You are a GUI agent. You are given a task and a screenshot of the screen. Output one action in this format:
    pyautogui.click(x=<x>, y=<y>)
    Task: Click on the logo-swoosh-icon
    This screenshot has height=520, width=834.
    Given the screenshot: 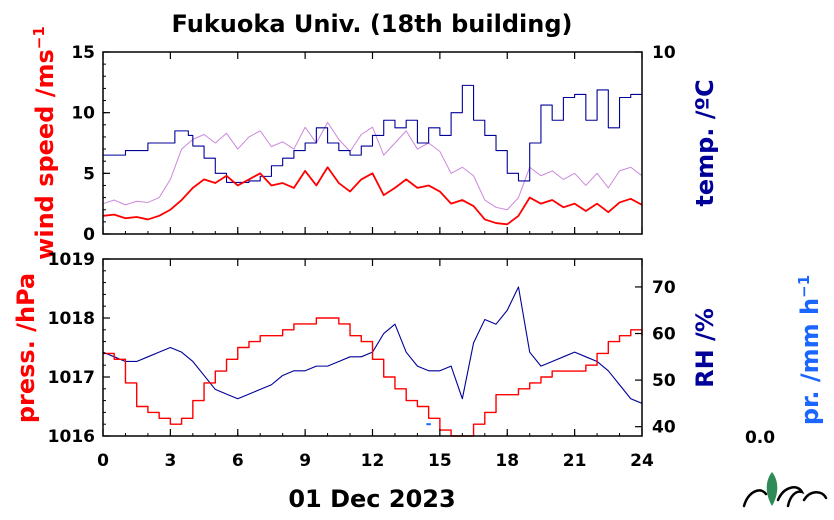 What is the action you would take?
    pyautogui.click(x=785, y=497)
    